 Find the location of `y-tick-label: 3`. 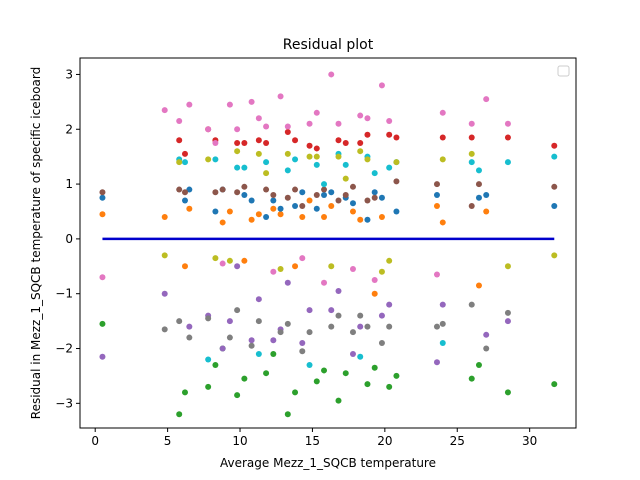

y-tick-label: 3 is located at coordinates (69, 74).